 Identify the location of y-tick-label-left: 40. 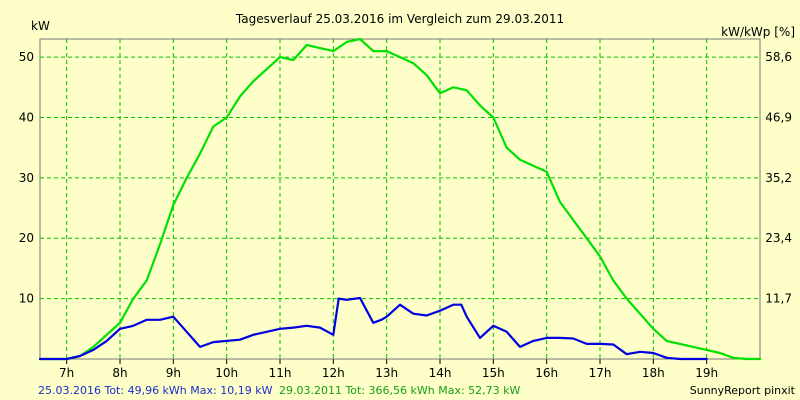
(26, 117).